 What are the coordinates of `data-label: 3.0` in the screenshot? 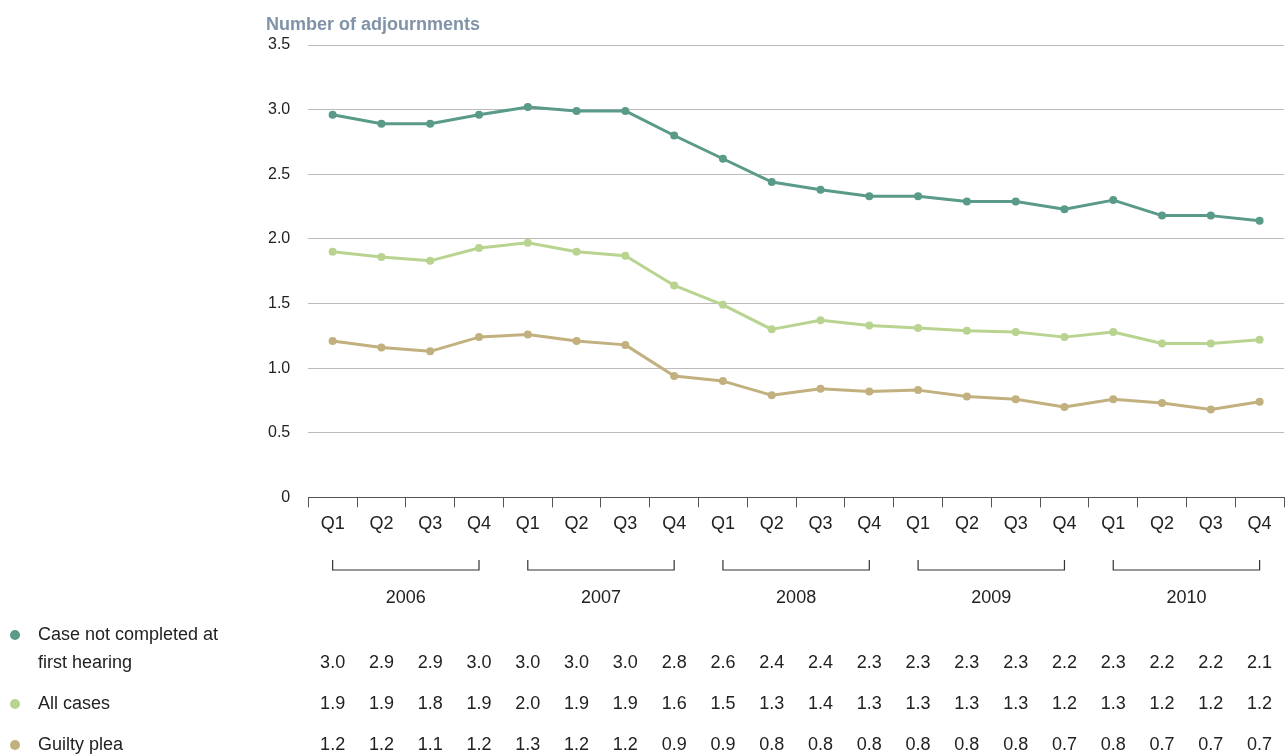 It's located at (577, 661).